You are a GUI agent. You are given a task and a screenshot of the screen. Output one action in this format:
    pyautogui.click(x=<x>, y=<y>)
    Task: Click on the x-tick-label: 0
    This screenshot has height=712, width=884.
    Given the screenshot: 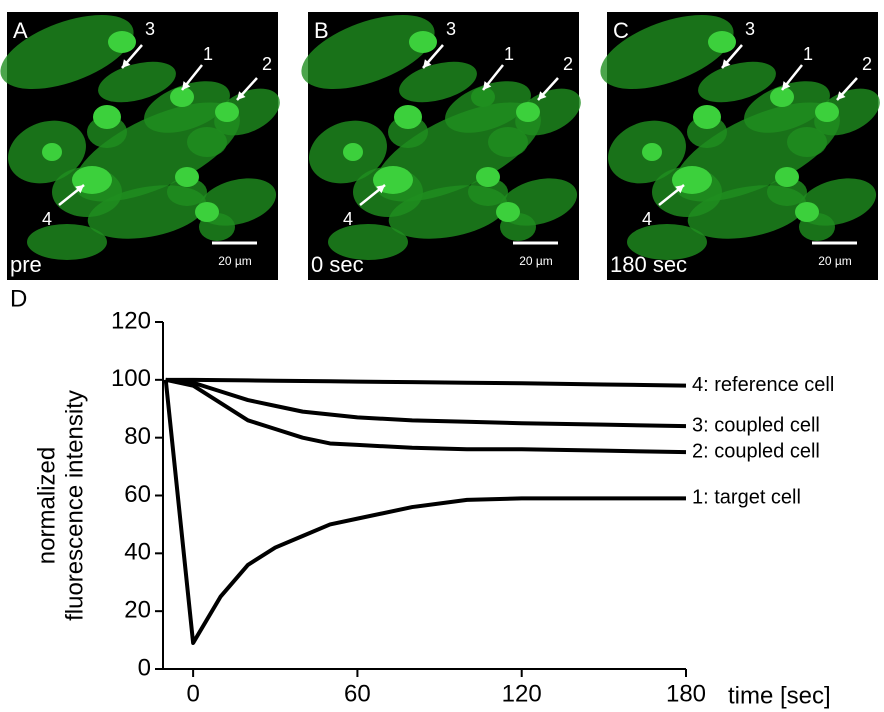 What is the action you would take?
    pyautogui.click(x=192, y=693)
    